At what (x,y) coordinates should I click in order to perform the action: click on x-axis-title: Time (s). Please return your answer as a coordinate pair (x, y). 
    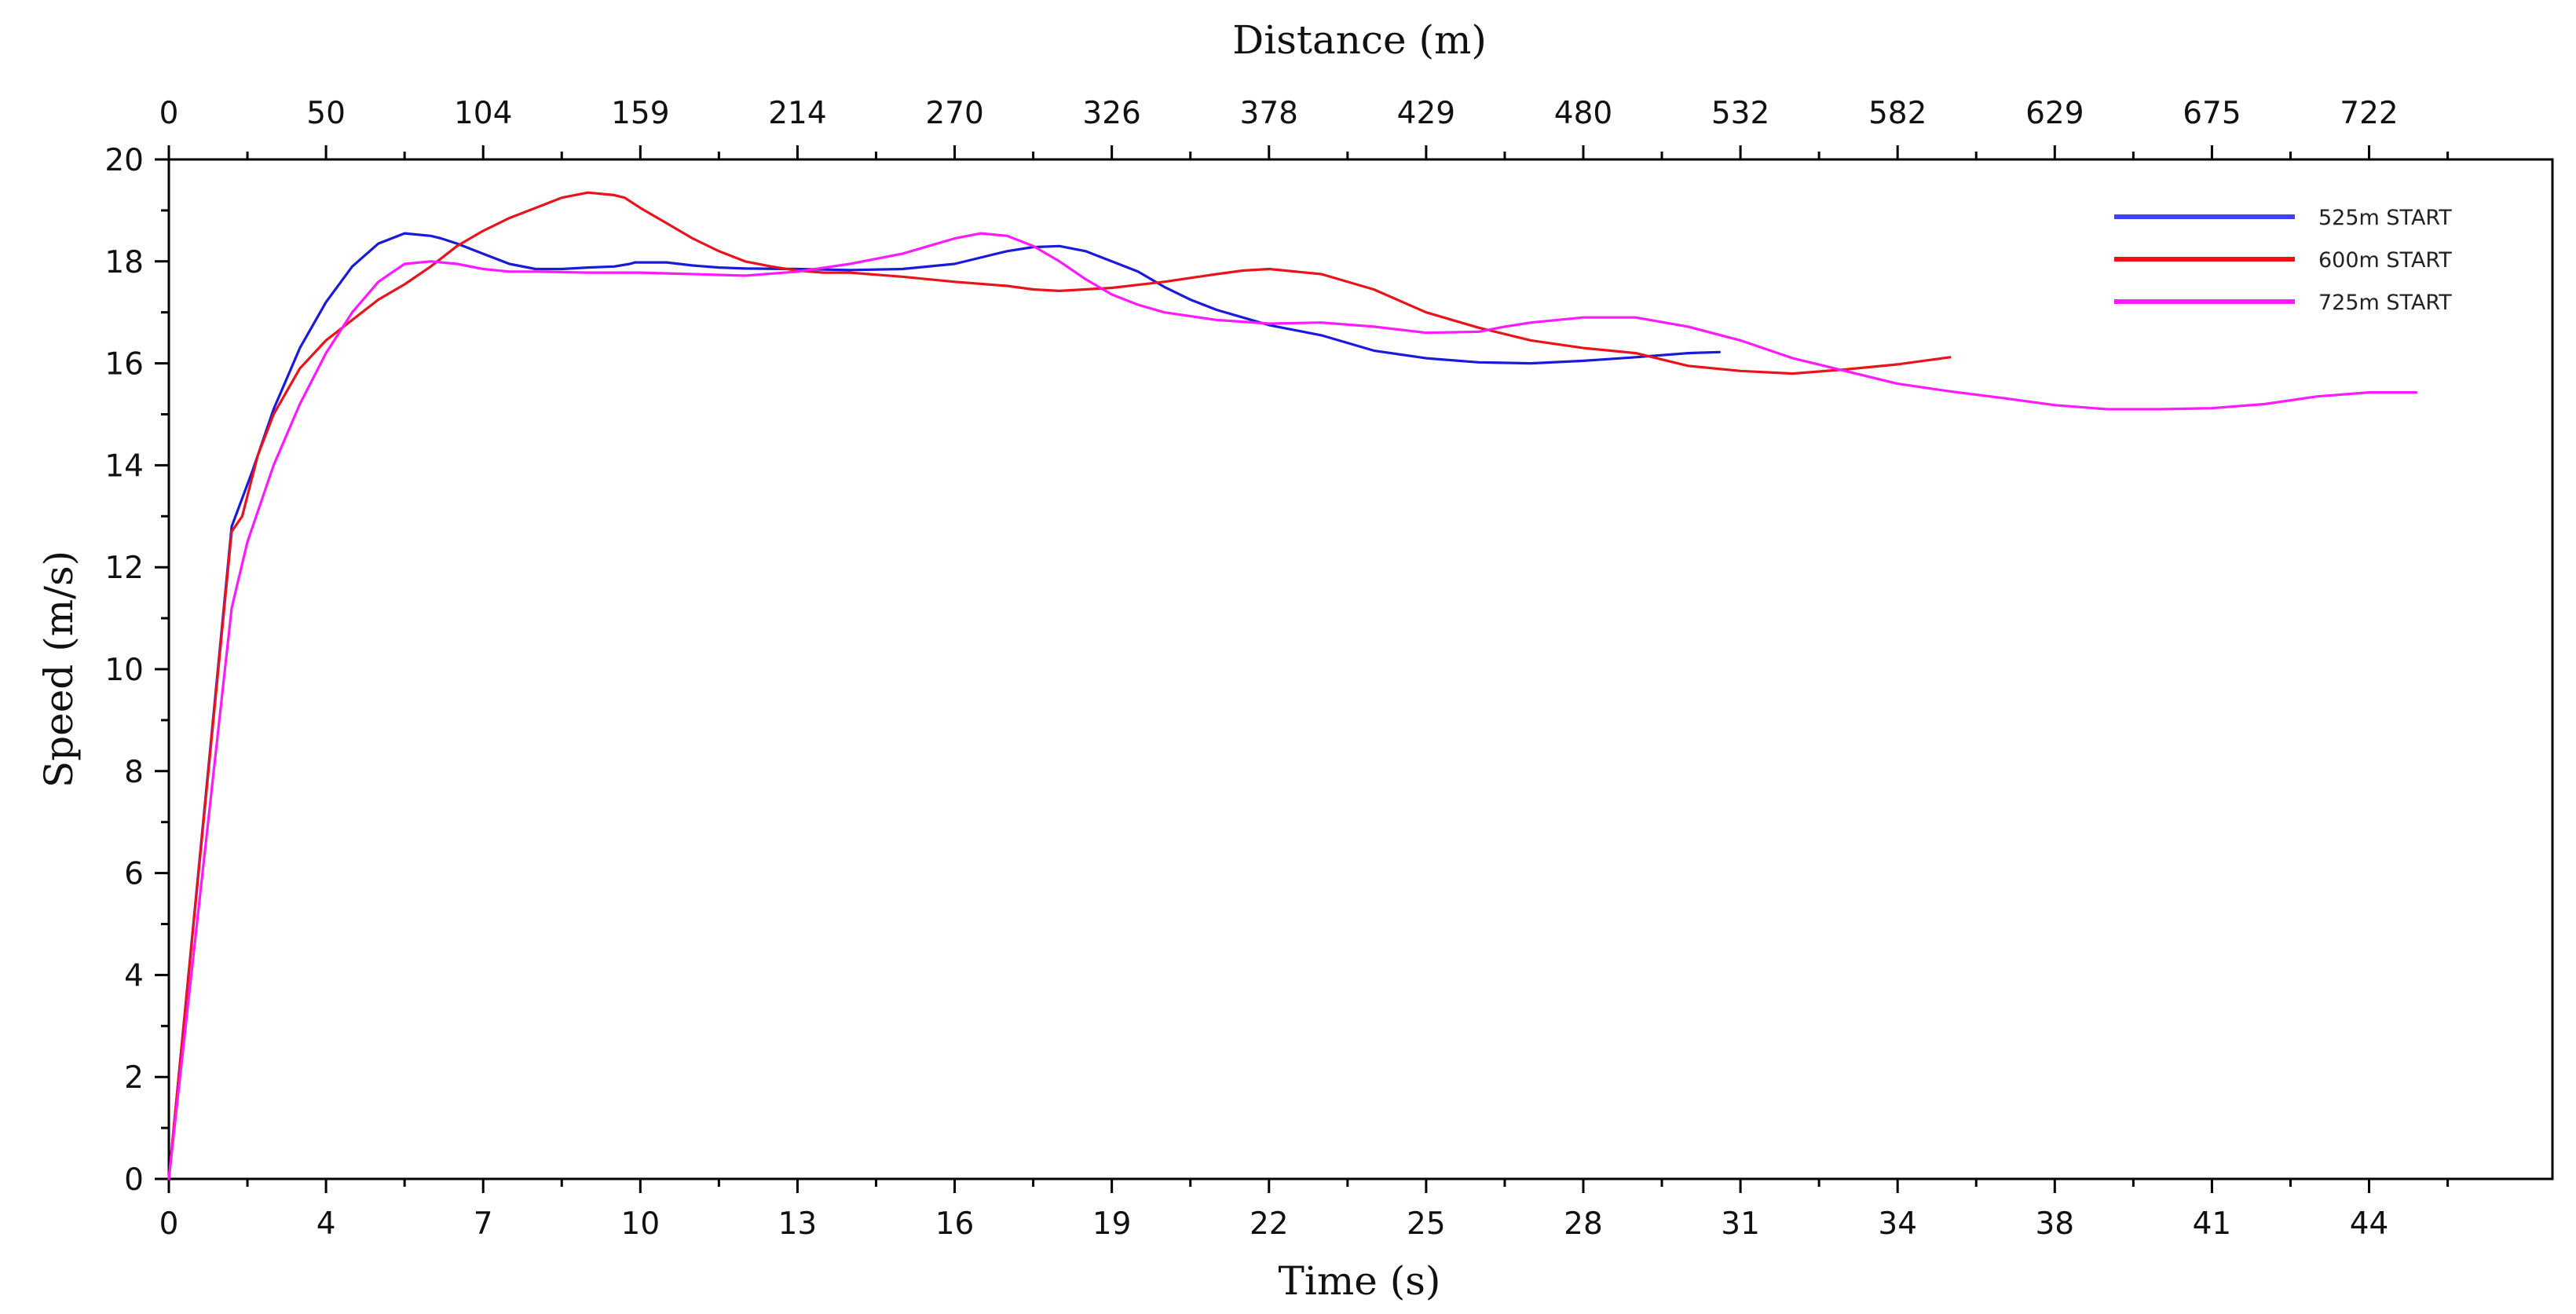
    Looking at the image, I should click on (1360, 1281).